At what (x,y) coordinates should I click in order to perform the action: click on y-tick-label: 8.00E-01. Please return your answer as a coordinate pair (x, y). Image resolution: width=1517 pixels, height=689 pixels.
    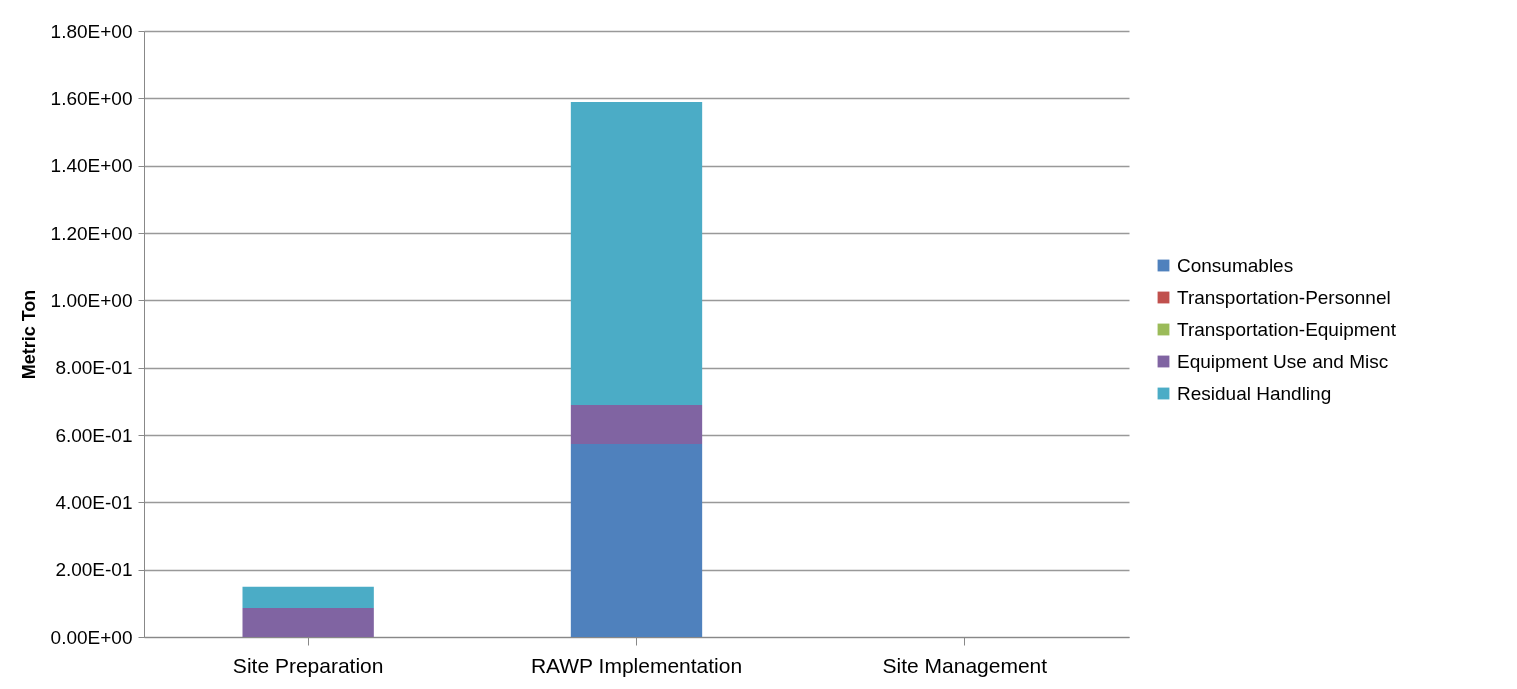
    Looking at the image, I should click on (94, 368).